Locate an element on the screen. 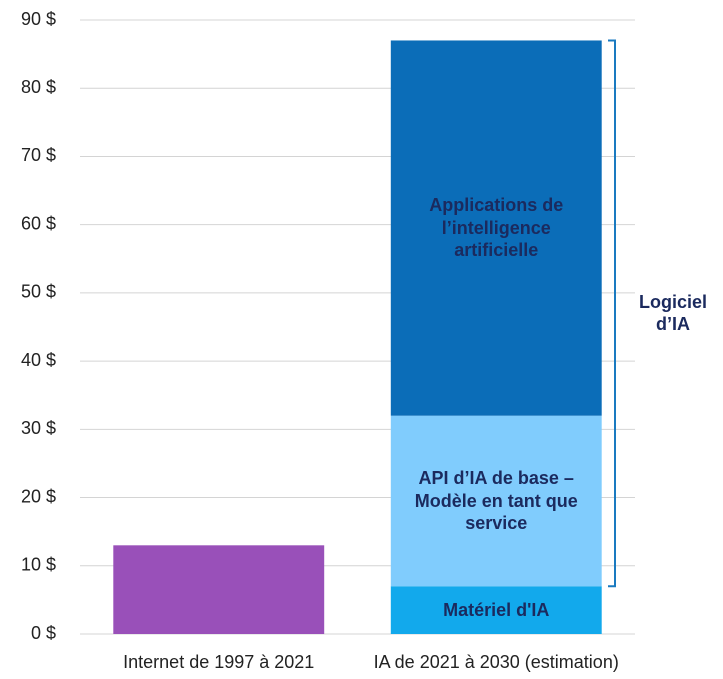  y-tick-label: 40 $ is located at coordinates (38, 360).